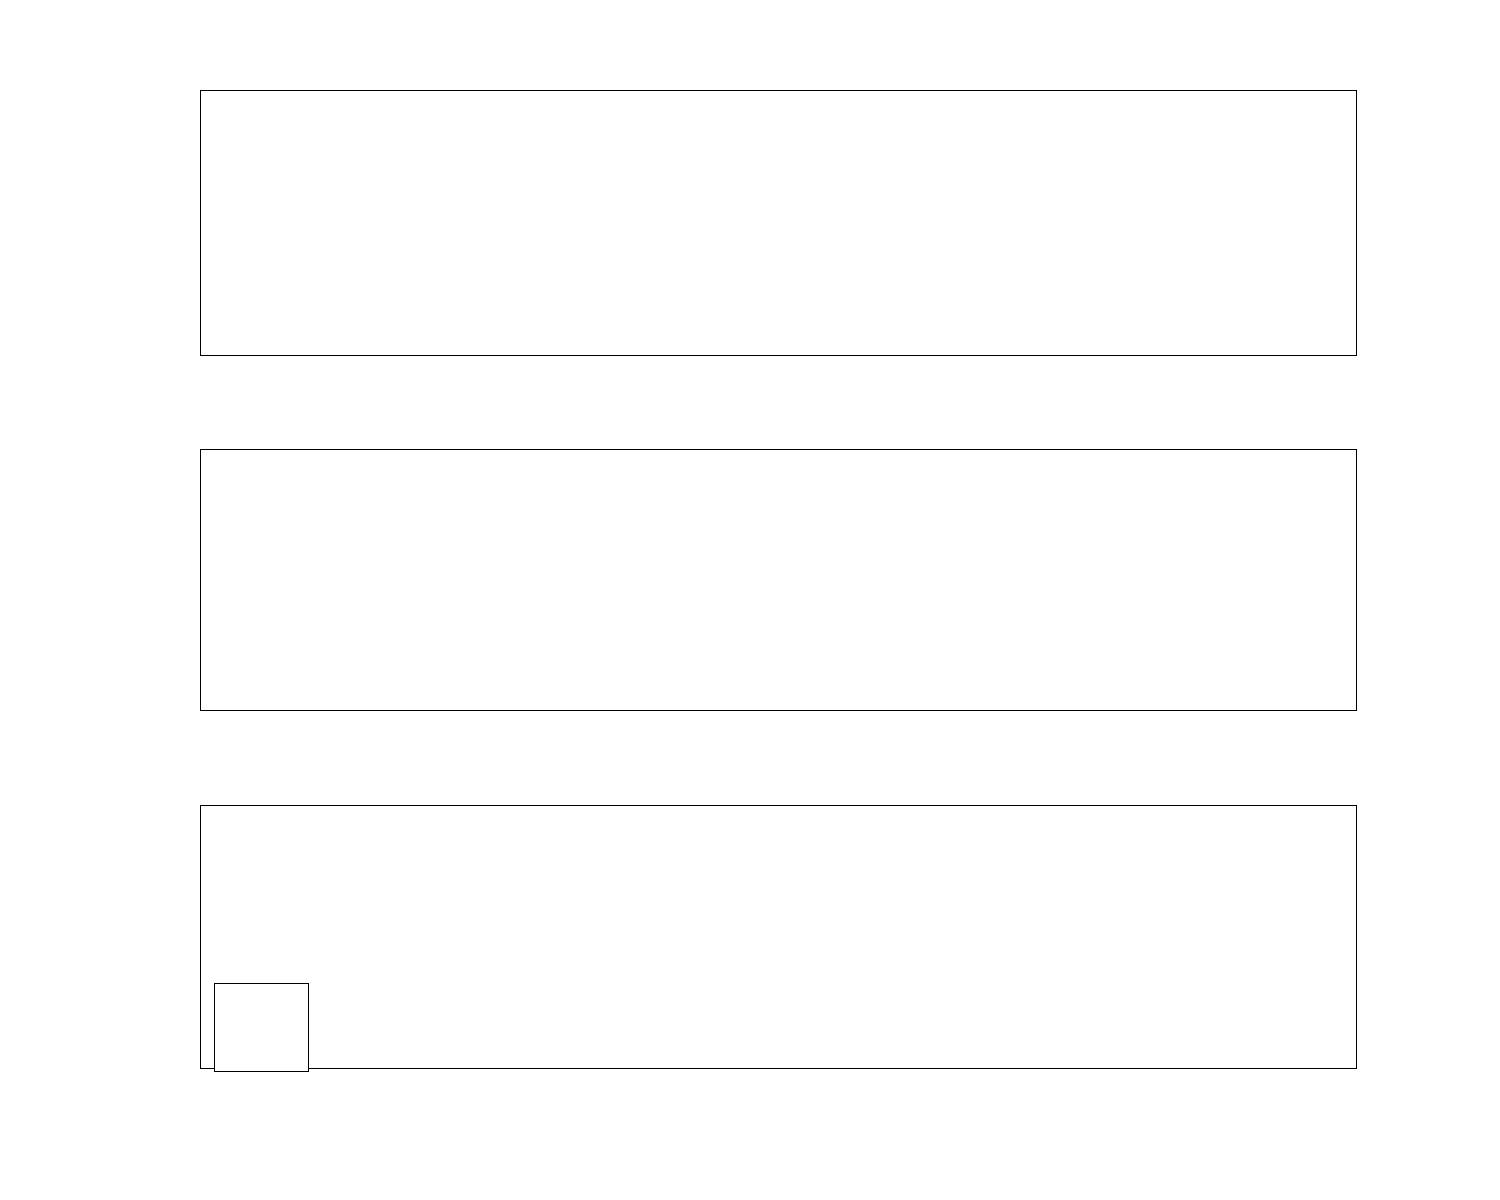  Describe the element at coordinates (778, 377) in the screenshot. I see `x-tick-labels-top` at that location.